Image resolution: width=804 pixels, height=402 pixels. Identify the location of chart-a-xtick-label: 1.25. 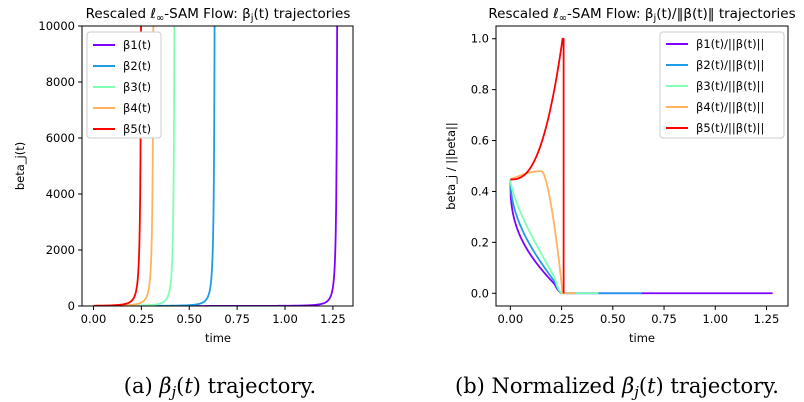
(333, 319).